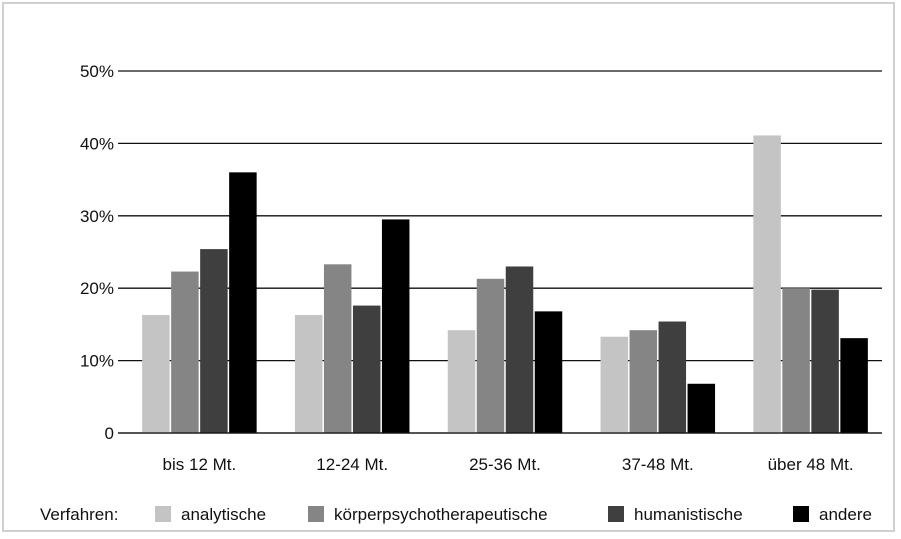 This screenshot has width=901, height=539. I want to click on y-tick-label: 10%, so click(97, 361).